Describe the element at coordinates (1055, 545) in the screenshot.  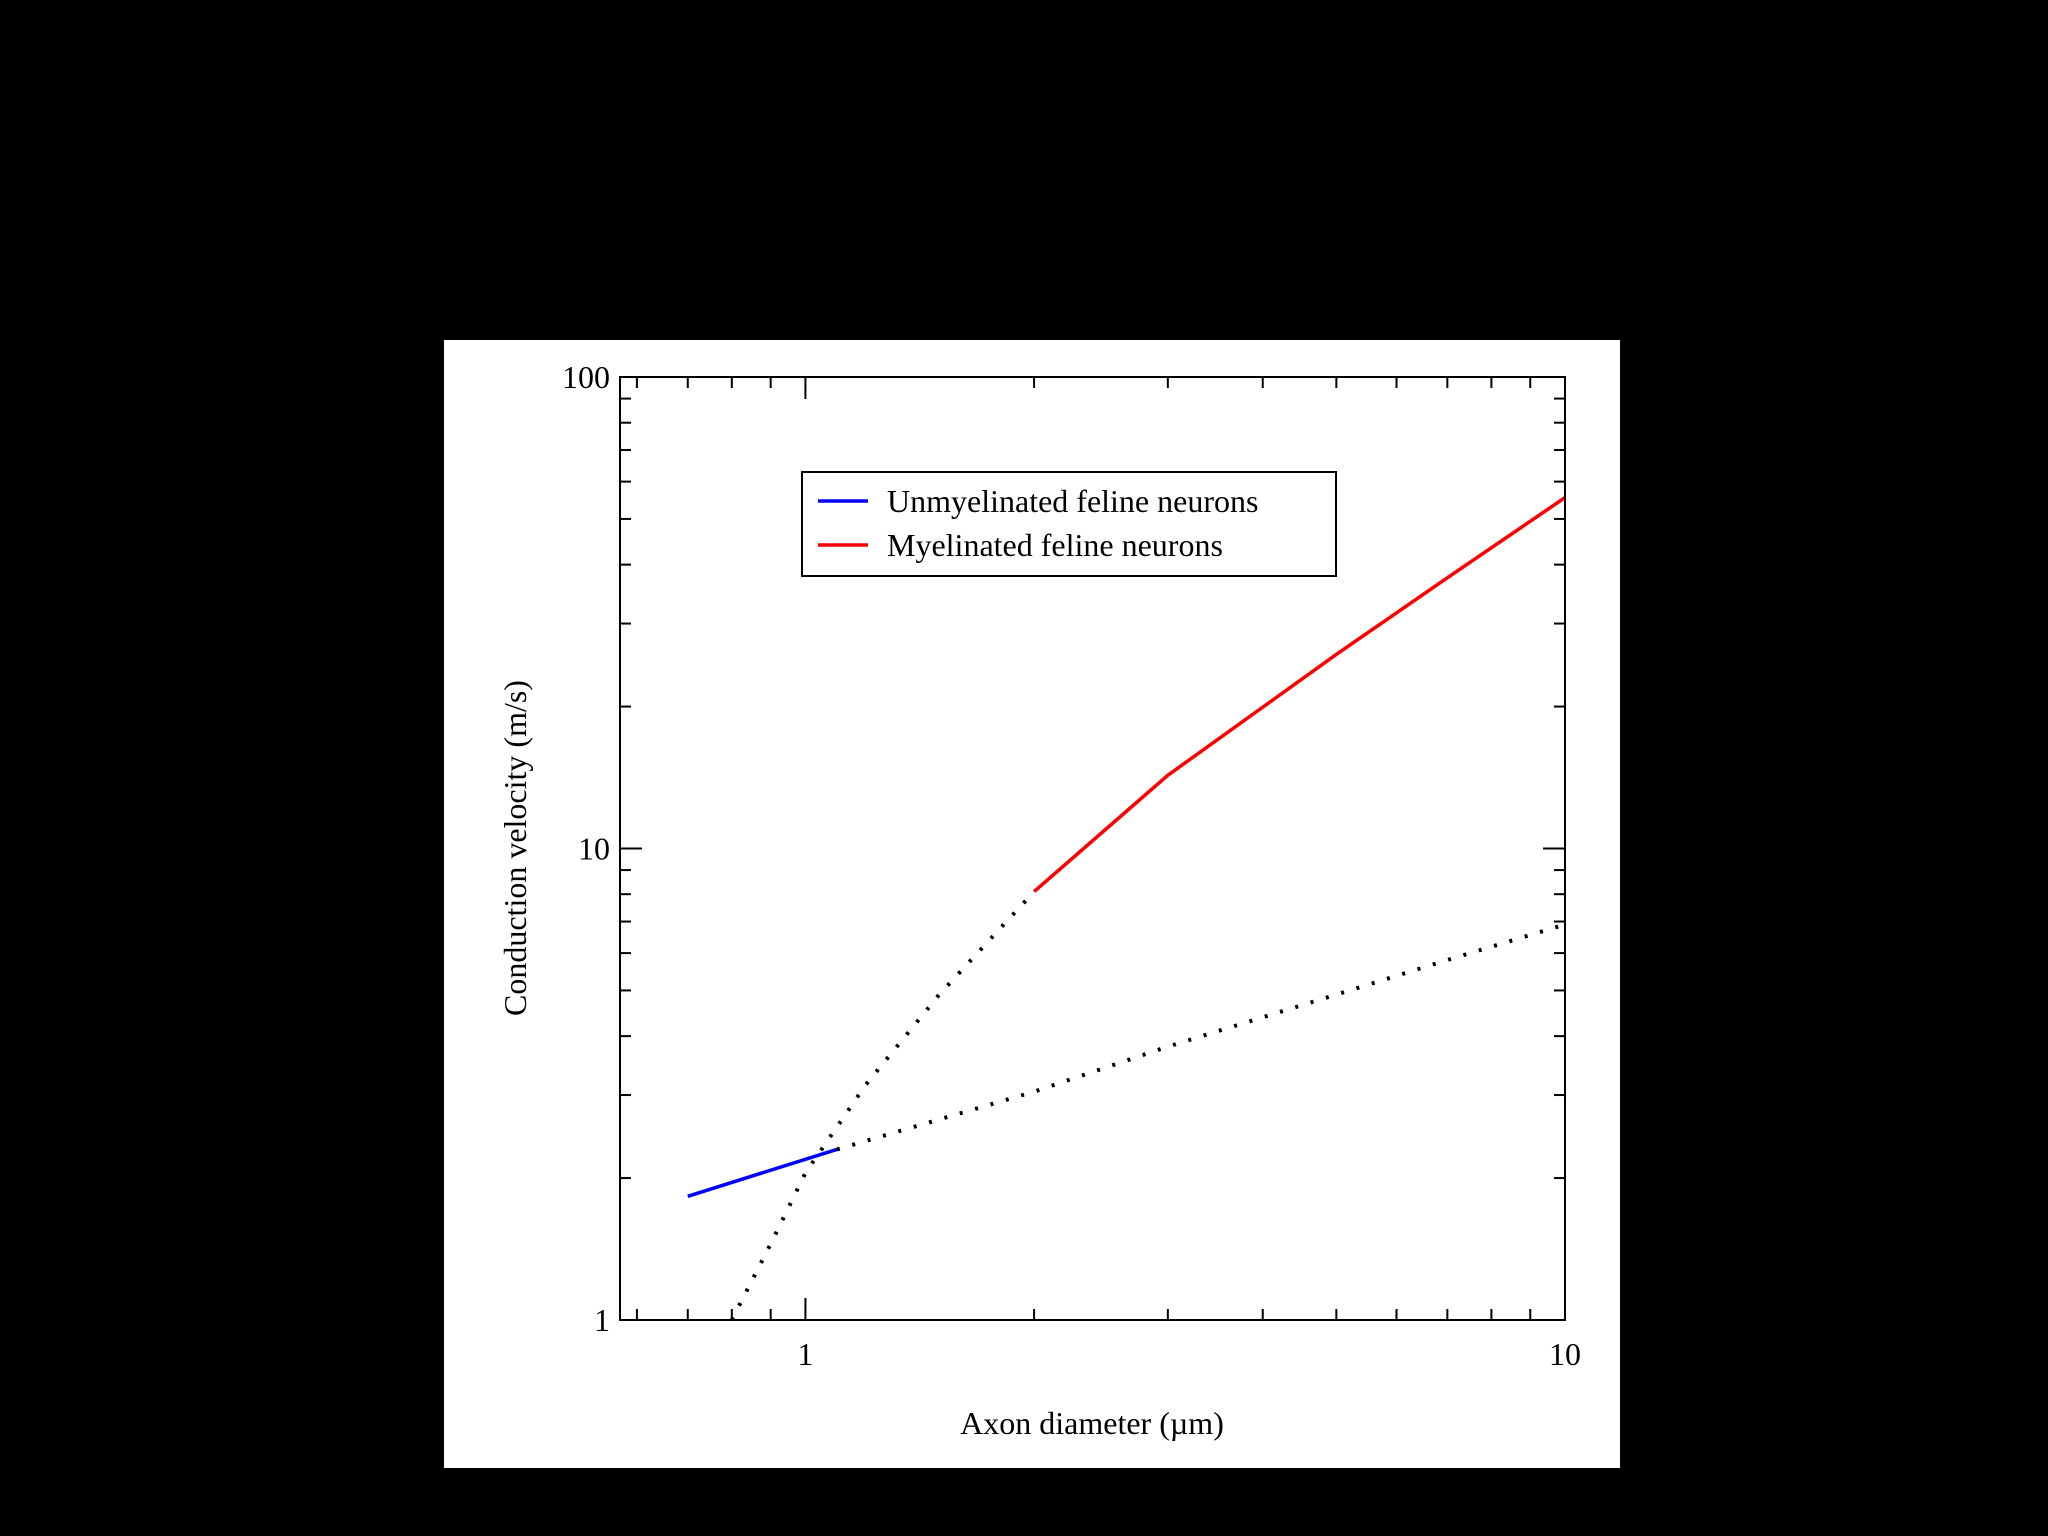
I see `legend-label-myelinated: Myelinated feline neurons` at that location.